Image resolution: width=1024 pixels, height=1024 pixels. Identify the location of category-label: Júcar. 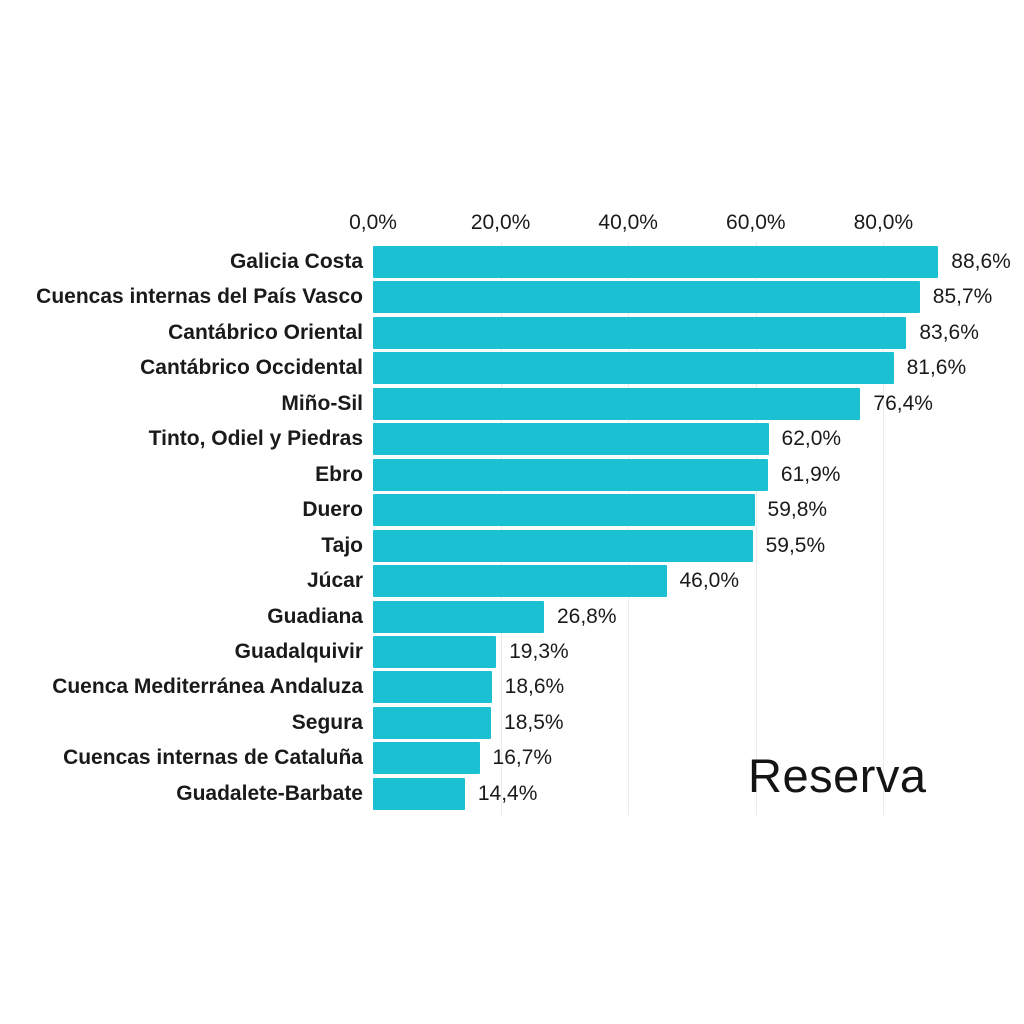
(334, 581).